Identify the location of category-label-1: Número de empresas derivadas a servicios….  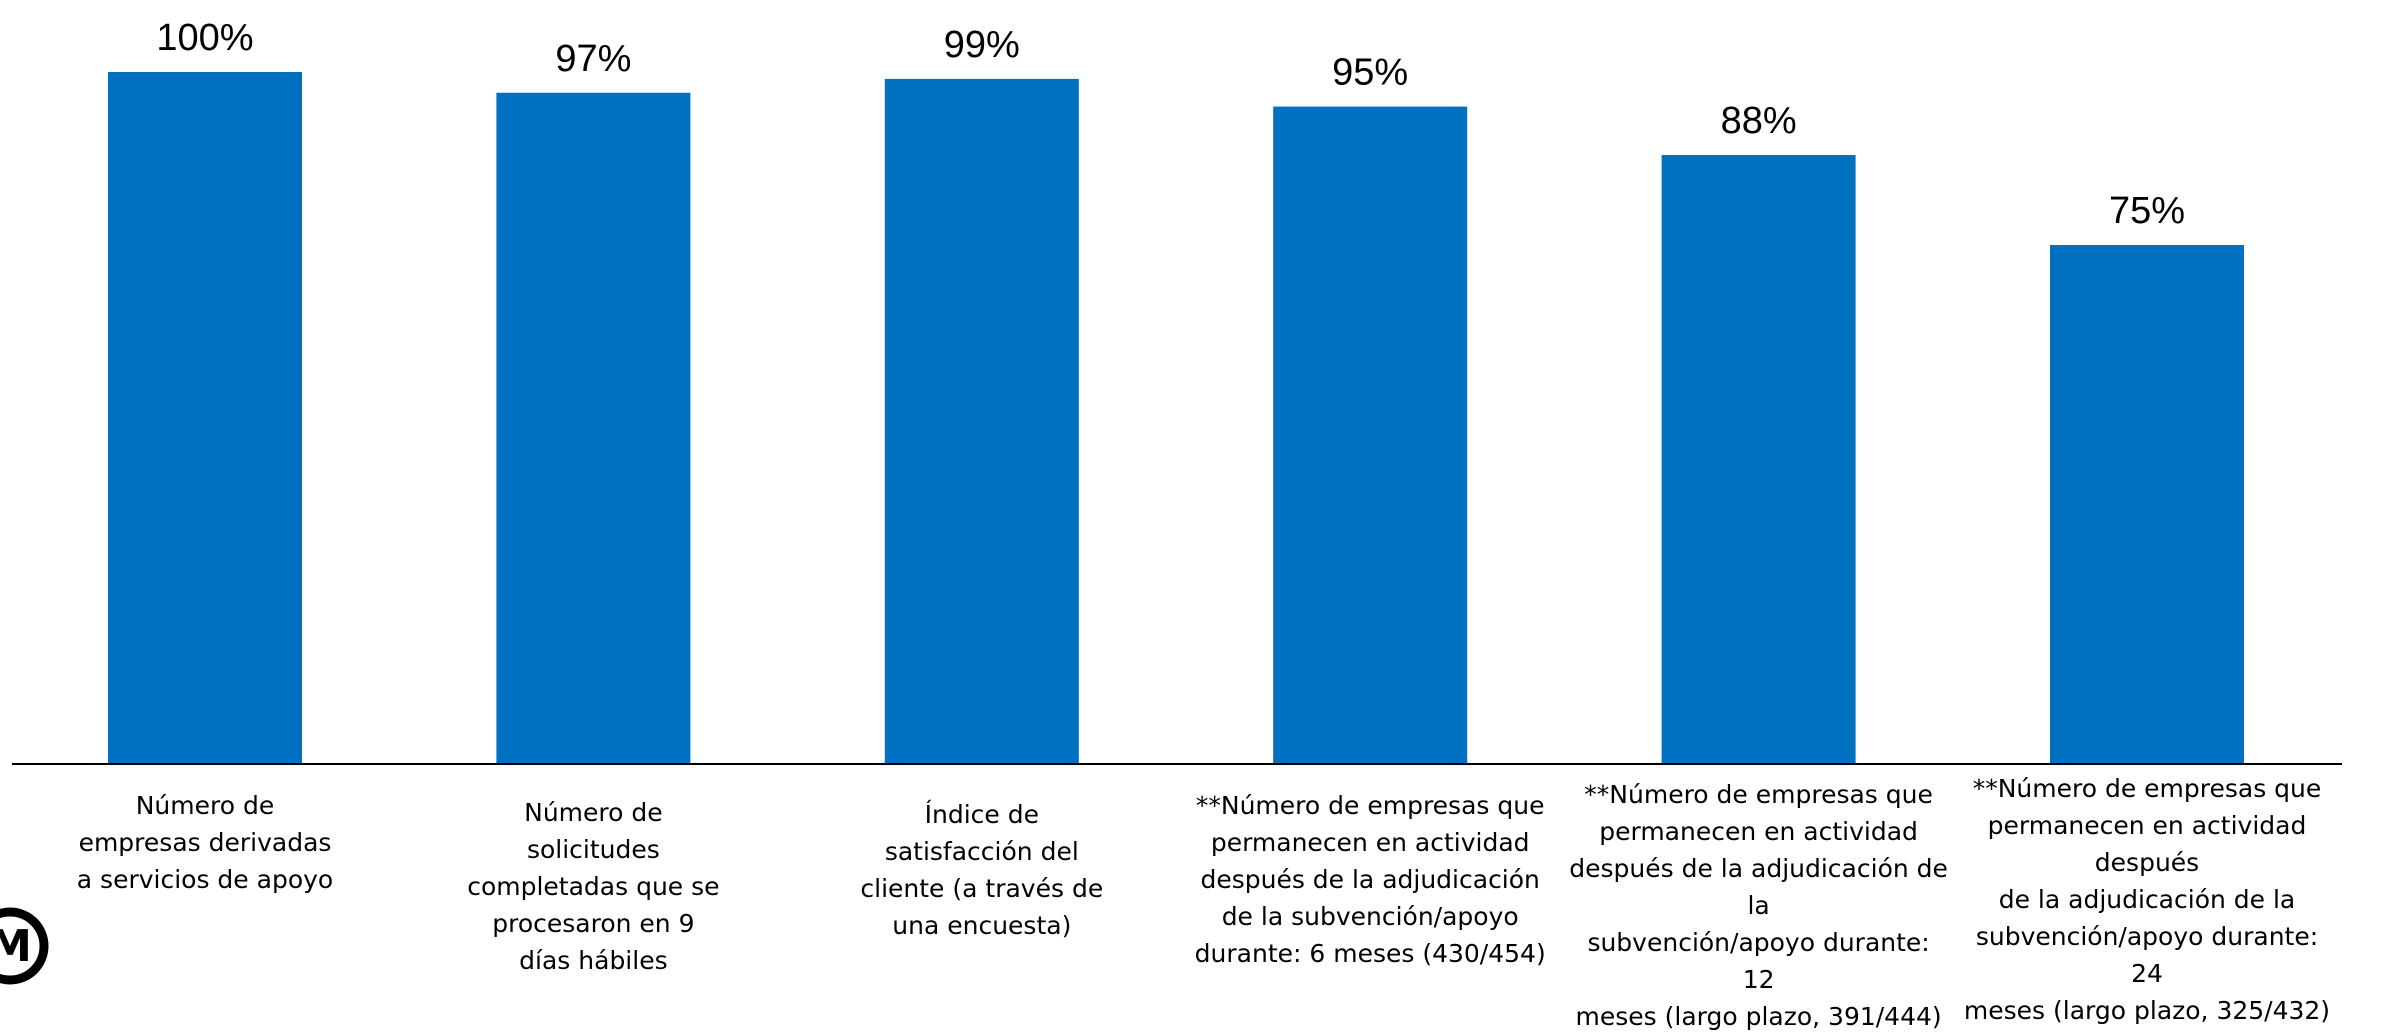
(205, 842).